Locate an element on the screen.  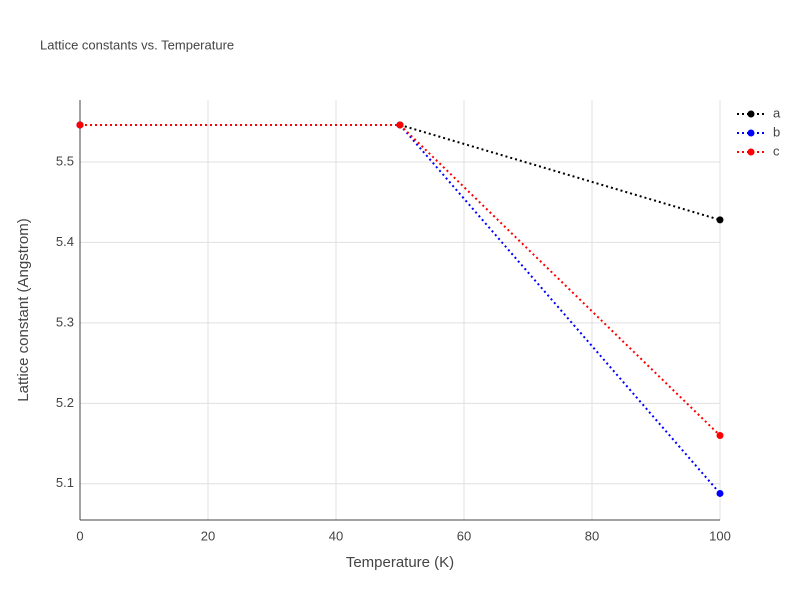
x-tick-label: 60 is located at coordinates (464, 535).